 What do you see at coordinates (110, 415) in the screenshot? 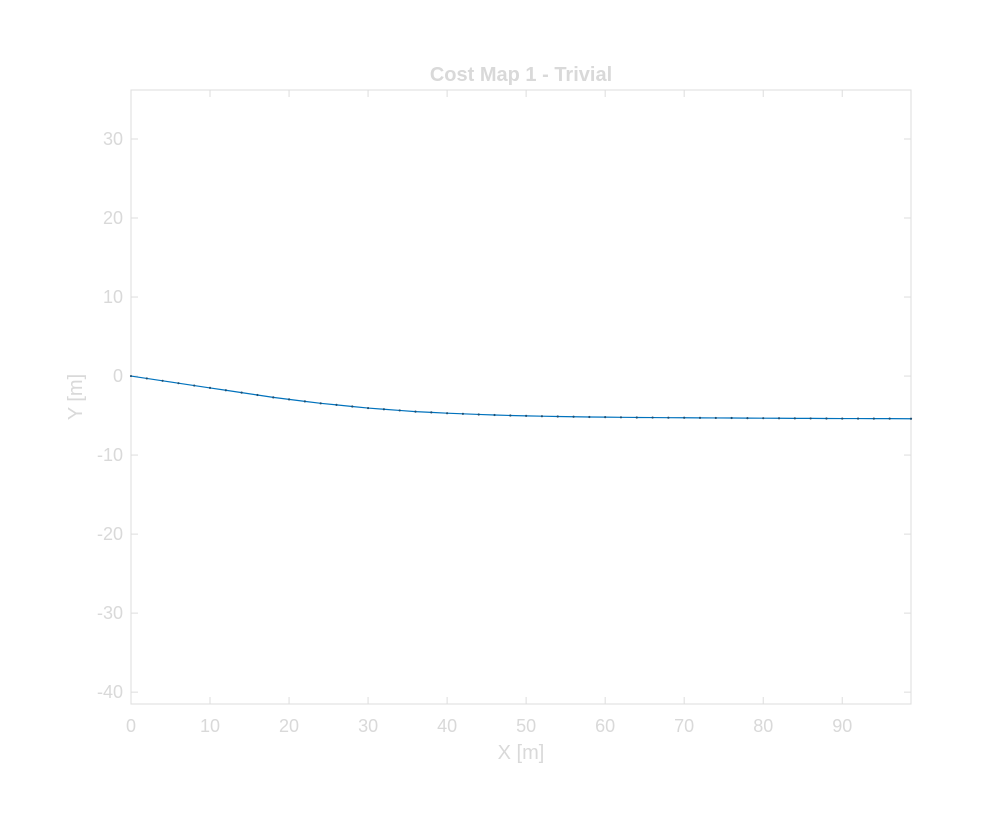
I see `y-tick-labels: -40 -30 -20 -10 0 10 20 30` at bounding box center [110, 415].